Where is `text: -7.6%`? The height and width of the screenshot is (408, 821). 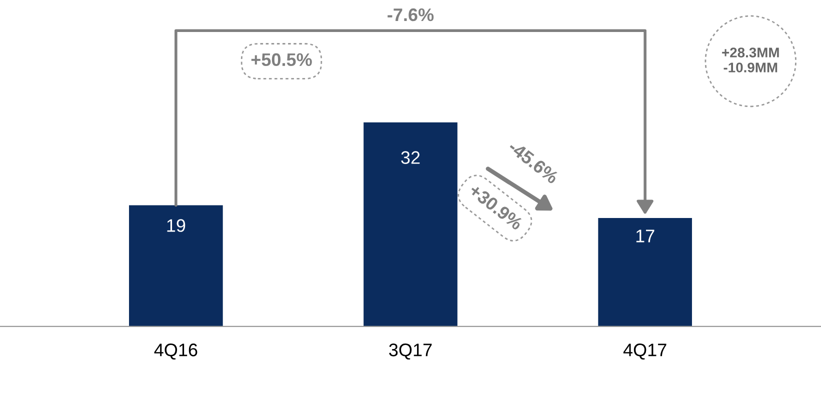 text: -7.6% is located at coordinates (411, 15).